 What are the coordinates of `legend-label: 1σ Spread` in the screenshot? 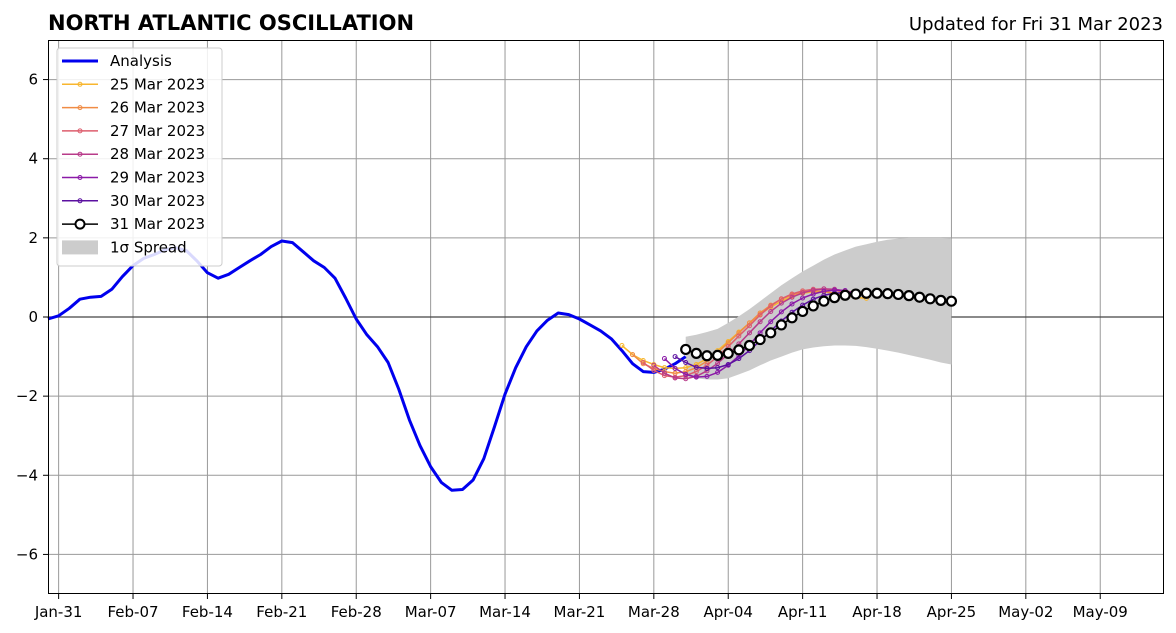 It's located at (148, 247).